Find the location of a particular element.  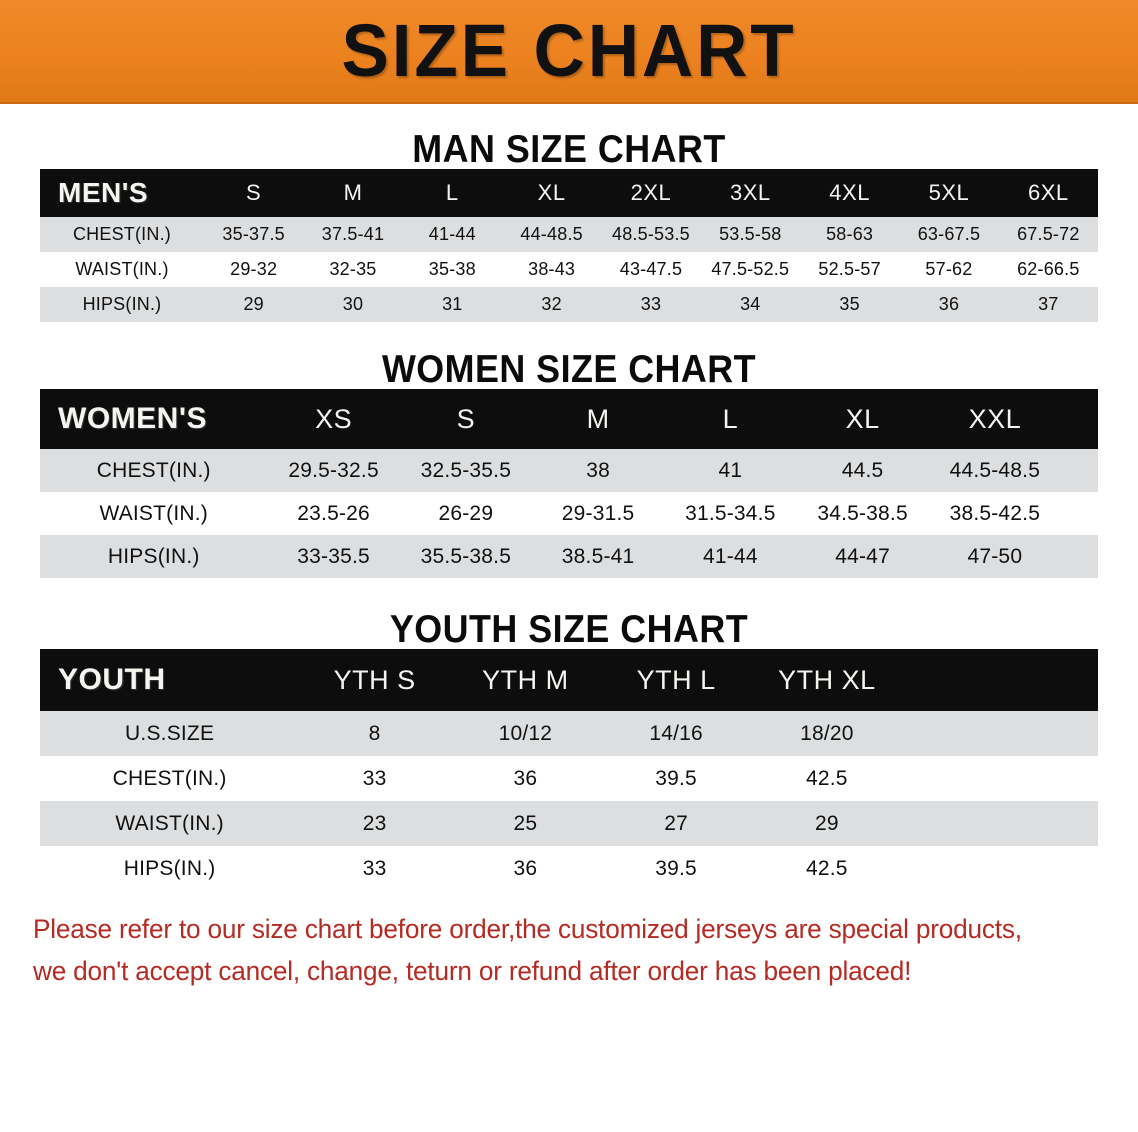

man-cell: 62-66.5 is located at coordinates (1048, 269).